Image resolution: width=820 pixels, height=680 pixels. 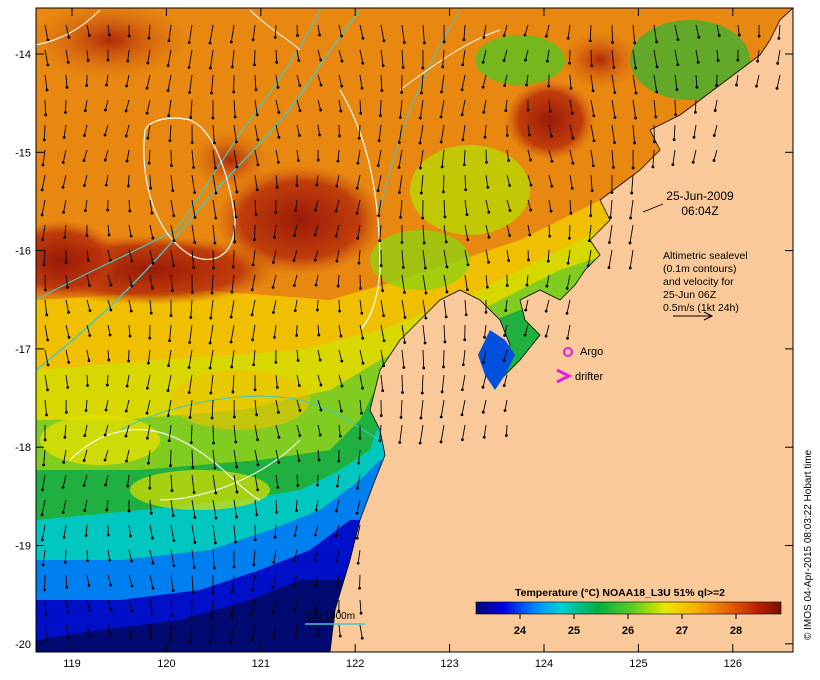 What do you see at coordinates (628, 625) in the screenshot?
I see `colorbar-ticks: 24 25 26 27 28` at bounding box center [628, 625].